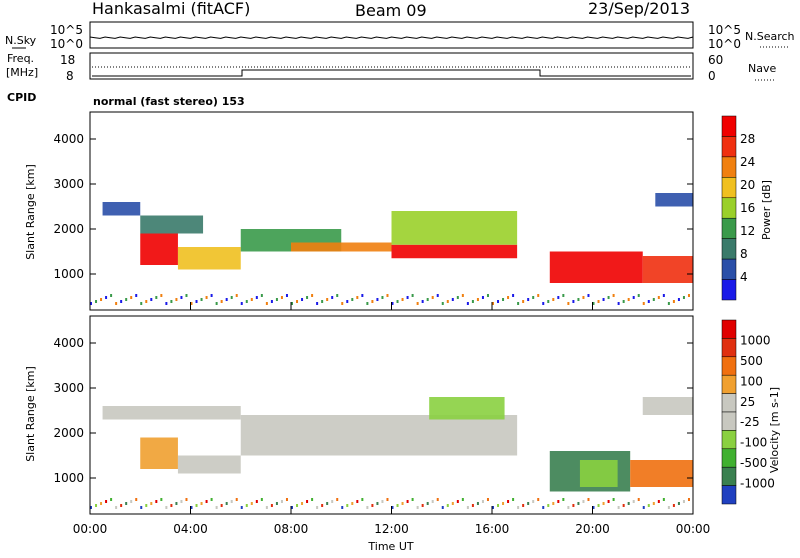  Describe the element at coordinates (30, 212) in the screenshot. I see `power-ylabel: Slant Range [km]` at that location.